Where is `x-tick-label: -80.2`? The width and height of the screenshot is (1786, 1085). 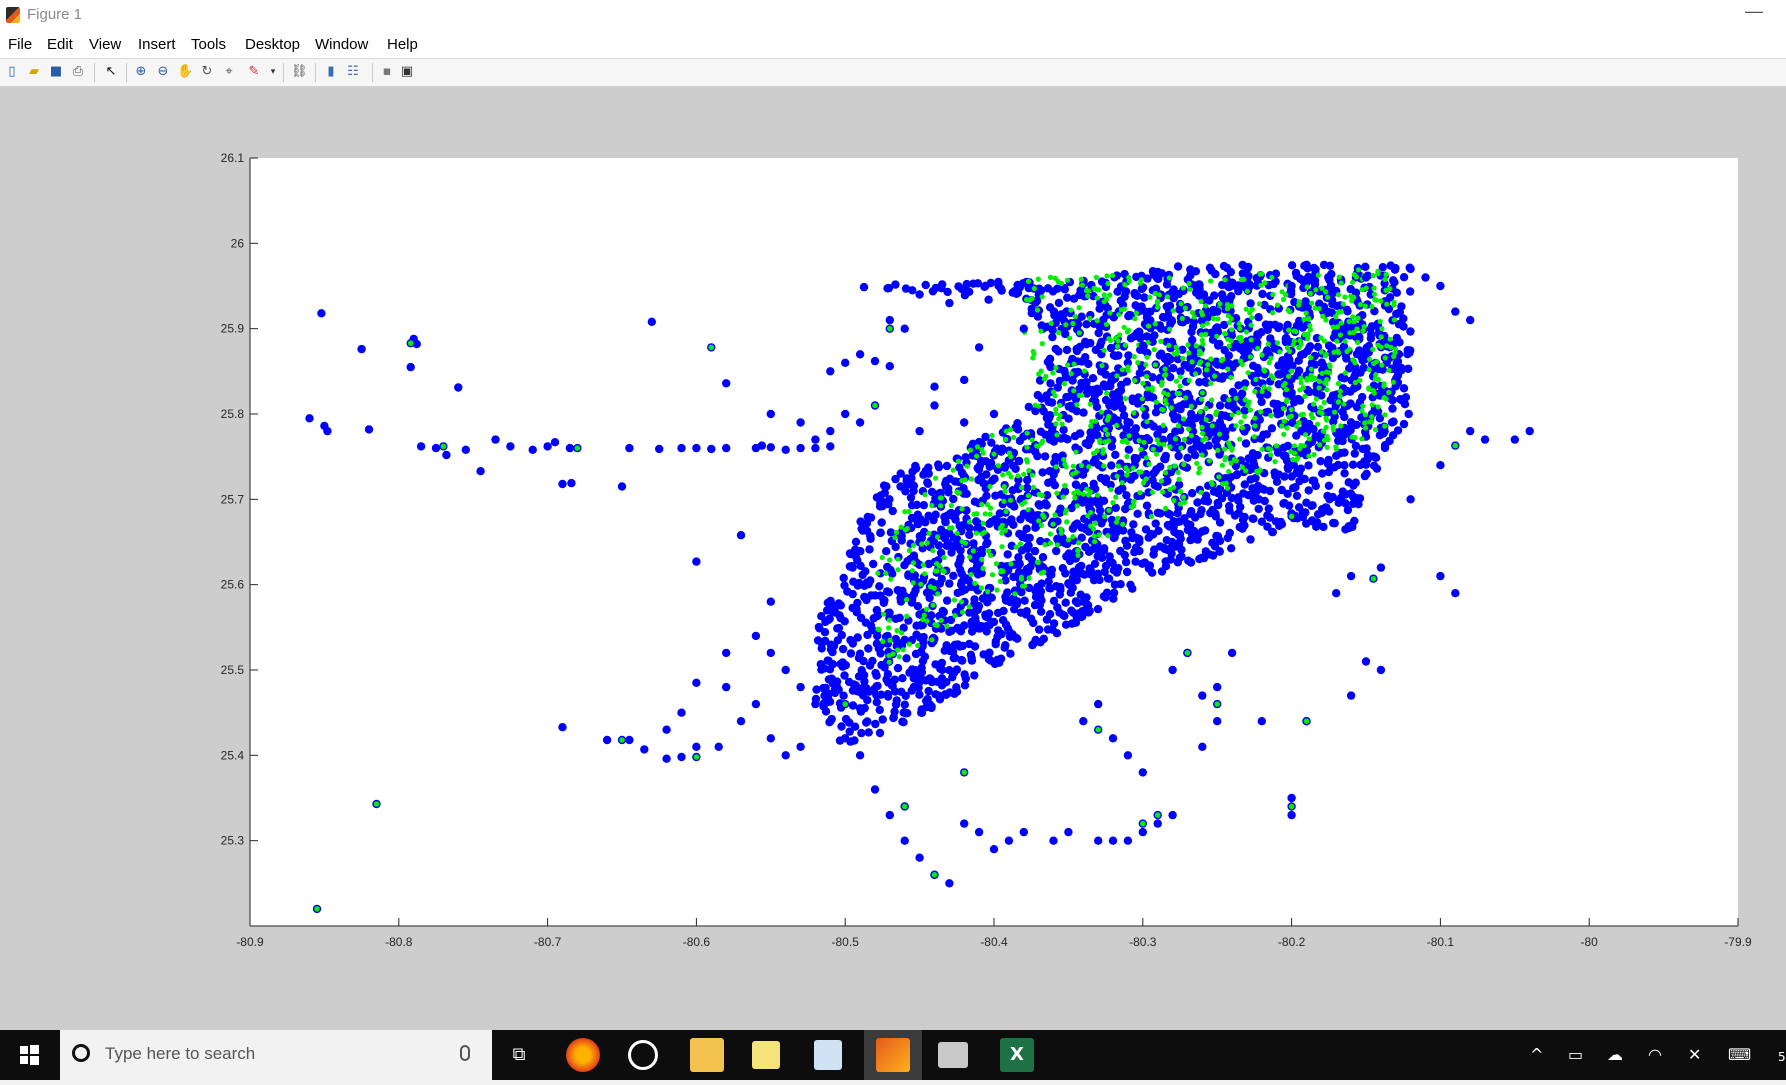 x-tick-label: -80.2 is located at coordinates (1292, 942).